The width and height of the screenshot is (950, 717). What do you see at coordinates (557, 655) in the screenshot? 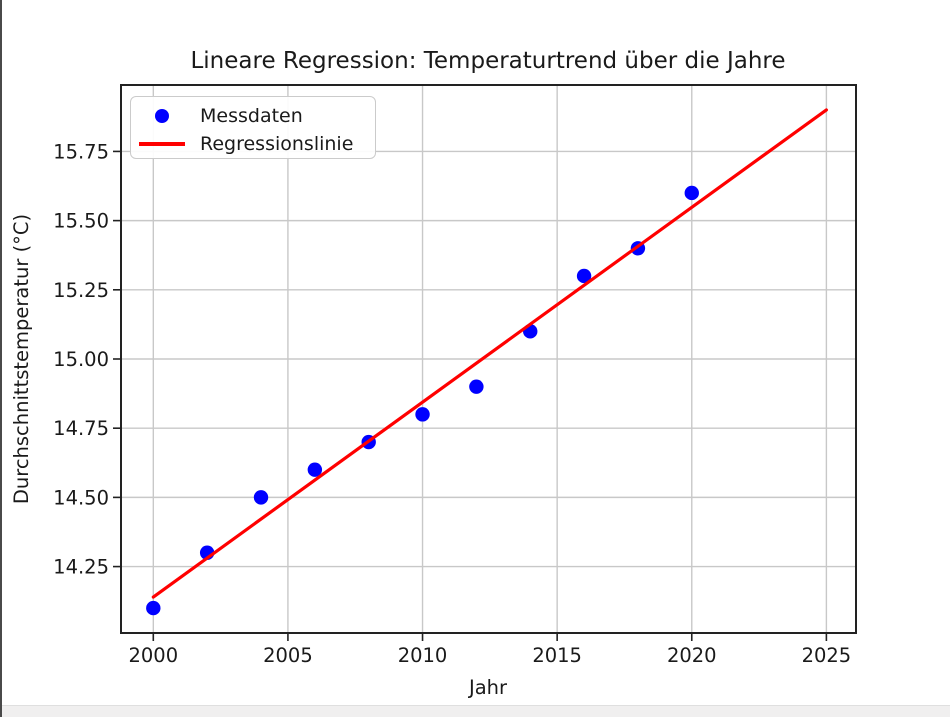
I see `x-tick-label: 2015` at bounding box center [557, 655].